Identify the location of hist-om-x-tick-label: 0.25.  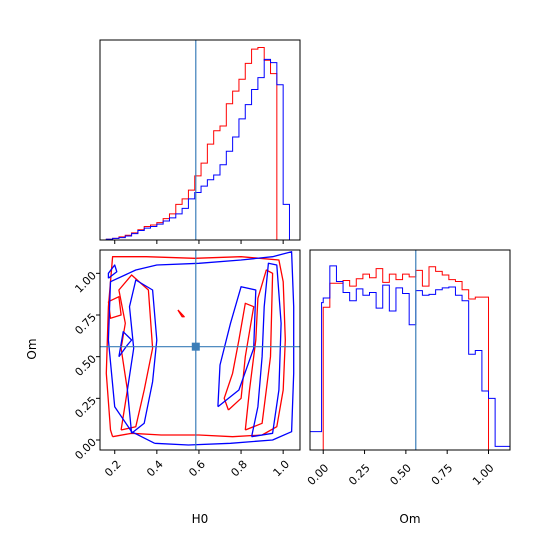
(359, 474).